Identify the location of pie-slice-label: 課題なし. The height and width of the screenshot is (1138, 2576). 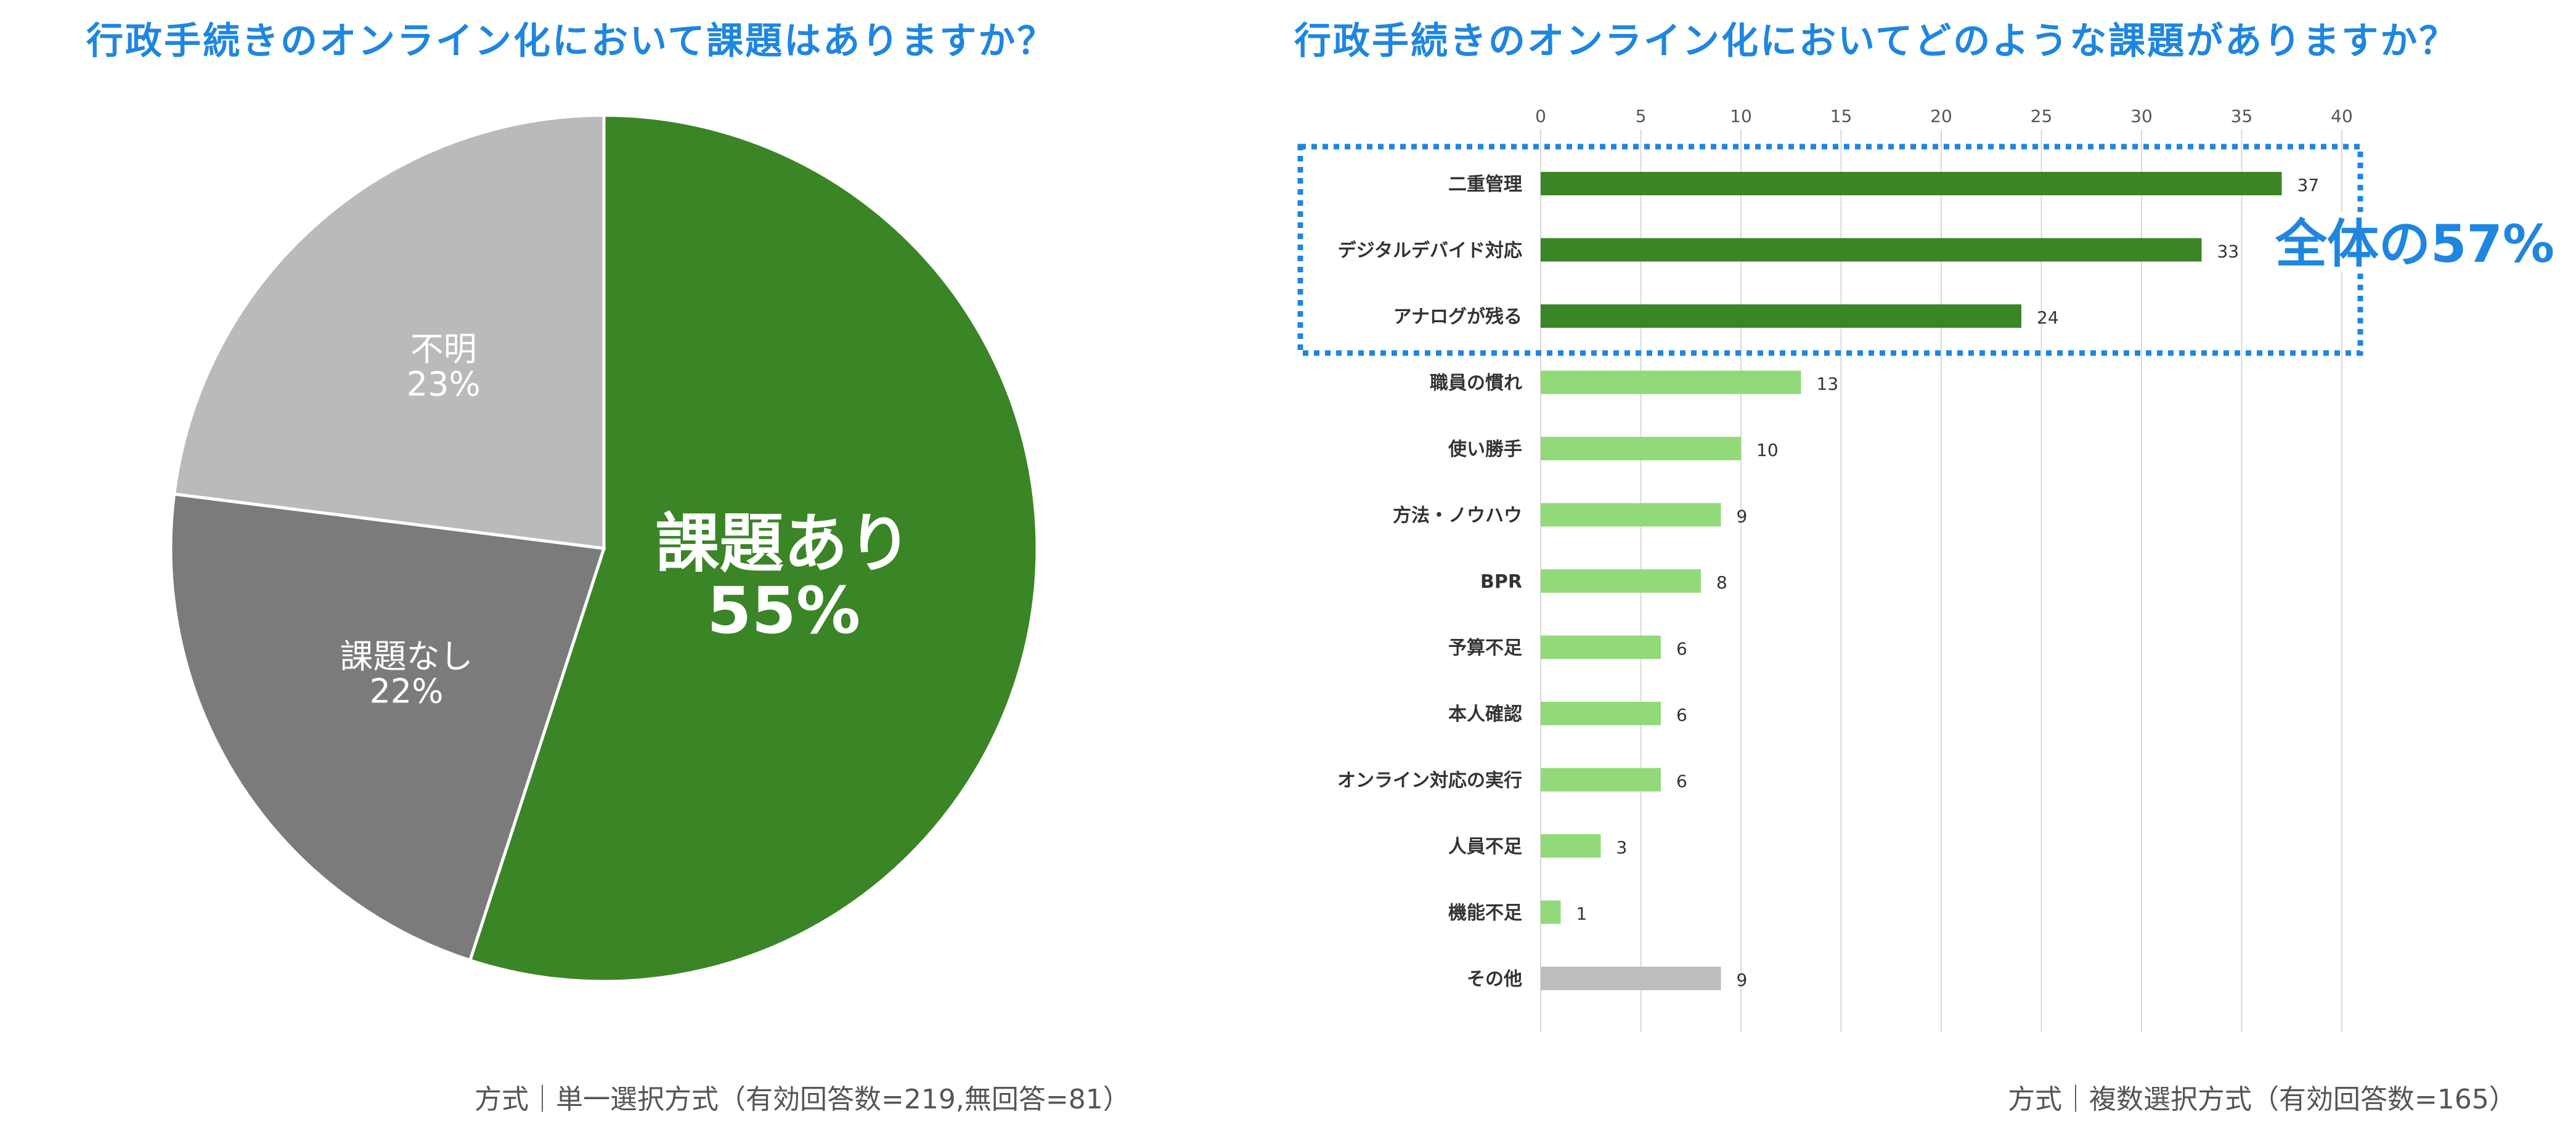
(407, 656).